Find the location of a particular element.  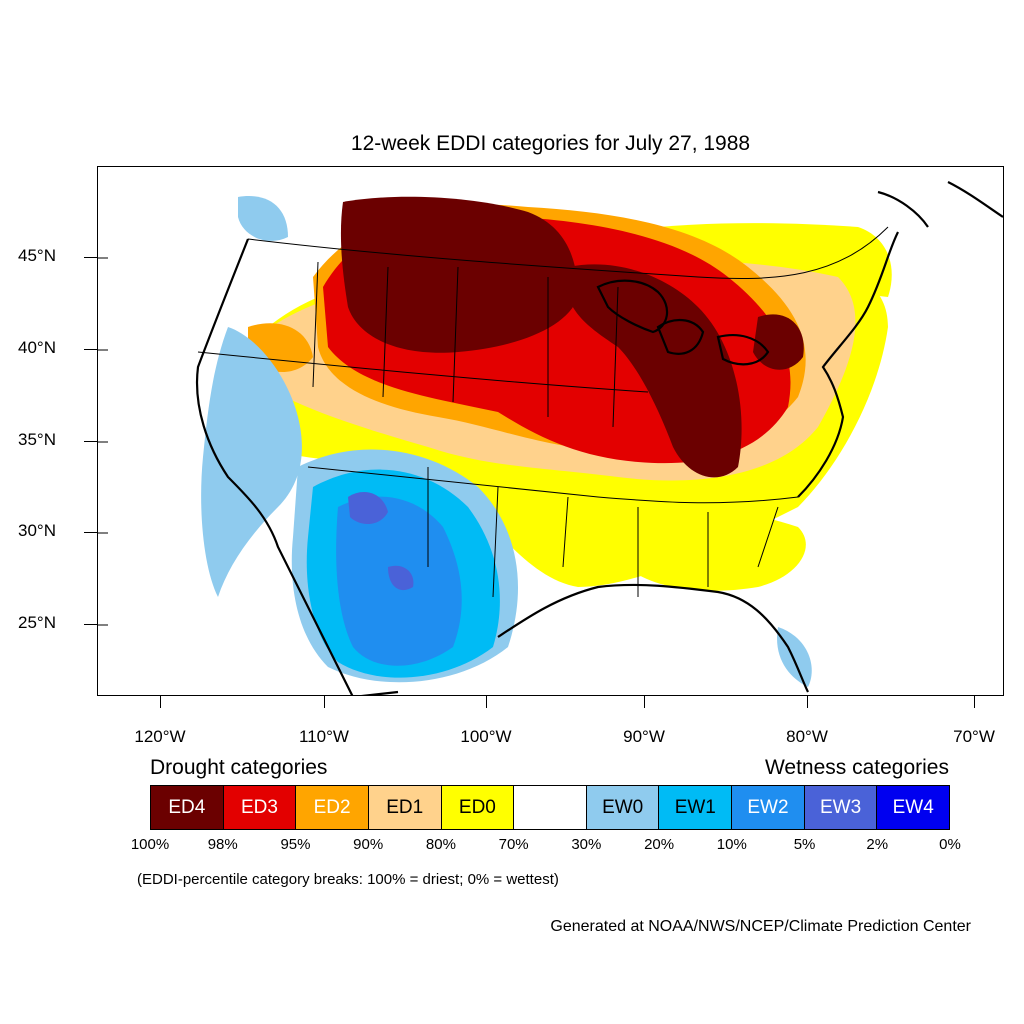

category-legend: ED4 ED3 ED2 ED1 ED0 EW0 EW1 EW2 EW3 EW4 is located at coordinates (550, 807).